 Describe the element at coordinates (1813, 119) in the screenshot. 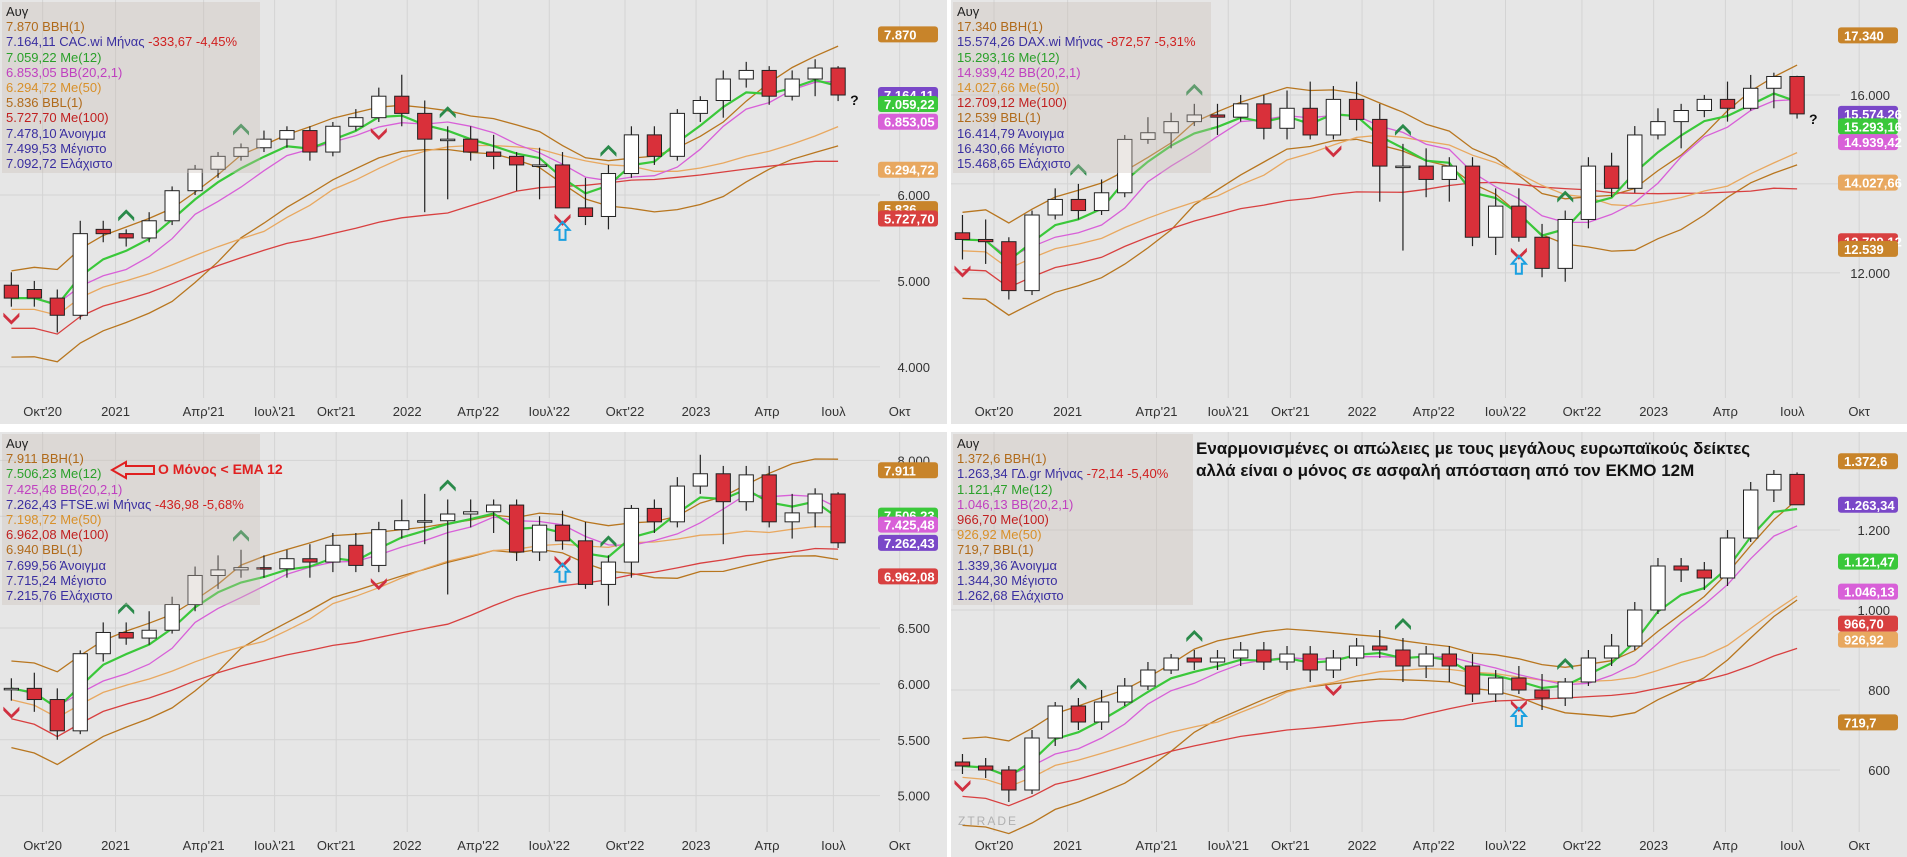

I see `question-mark: ?` at that location.